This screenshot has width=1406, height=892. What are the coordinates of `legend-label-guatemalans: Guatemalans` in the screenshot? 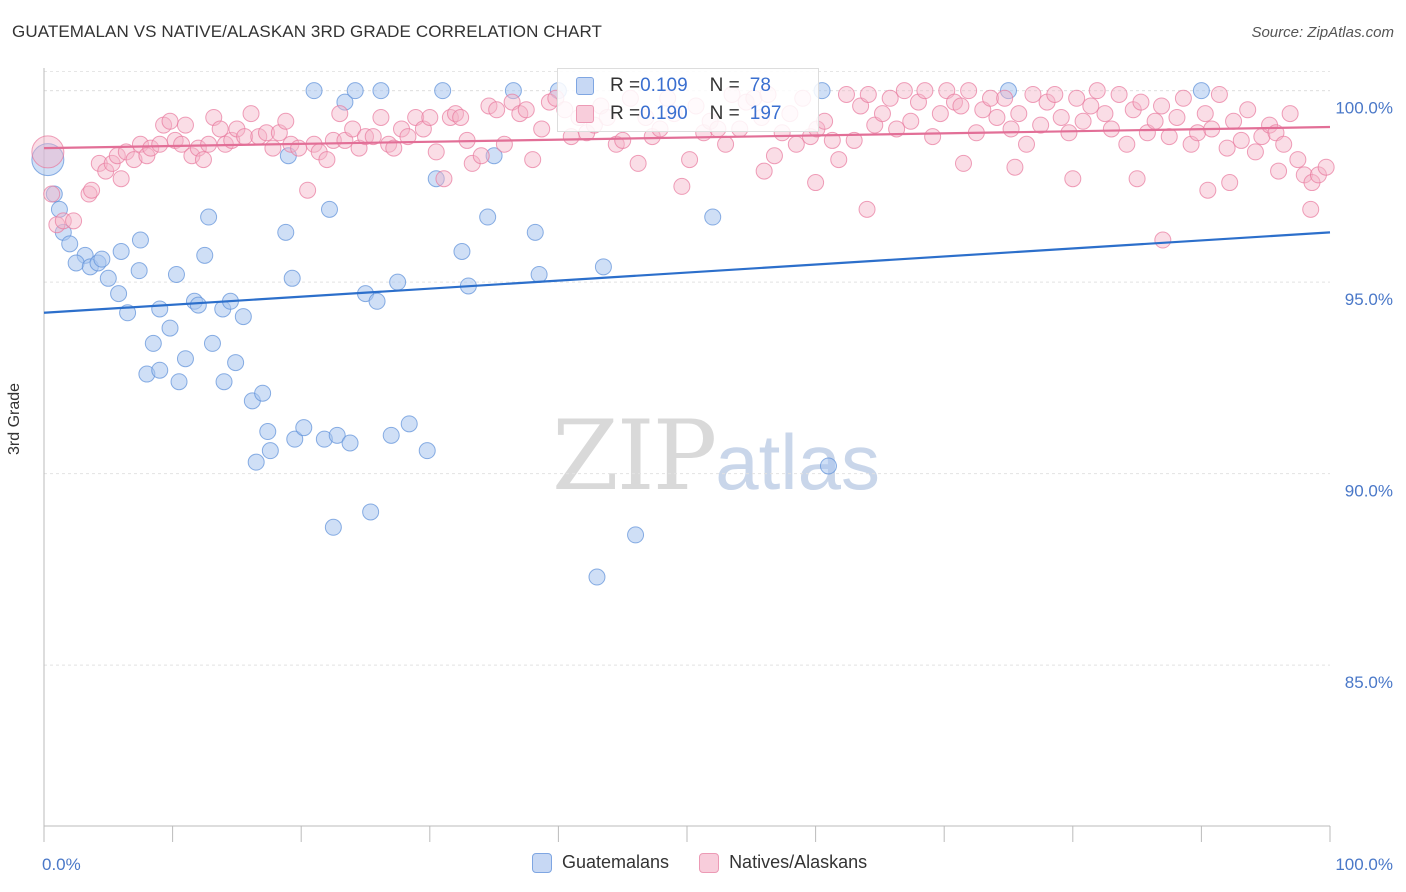 It's located at (616, 862).